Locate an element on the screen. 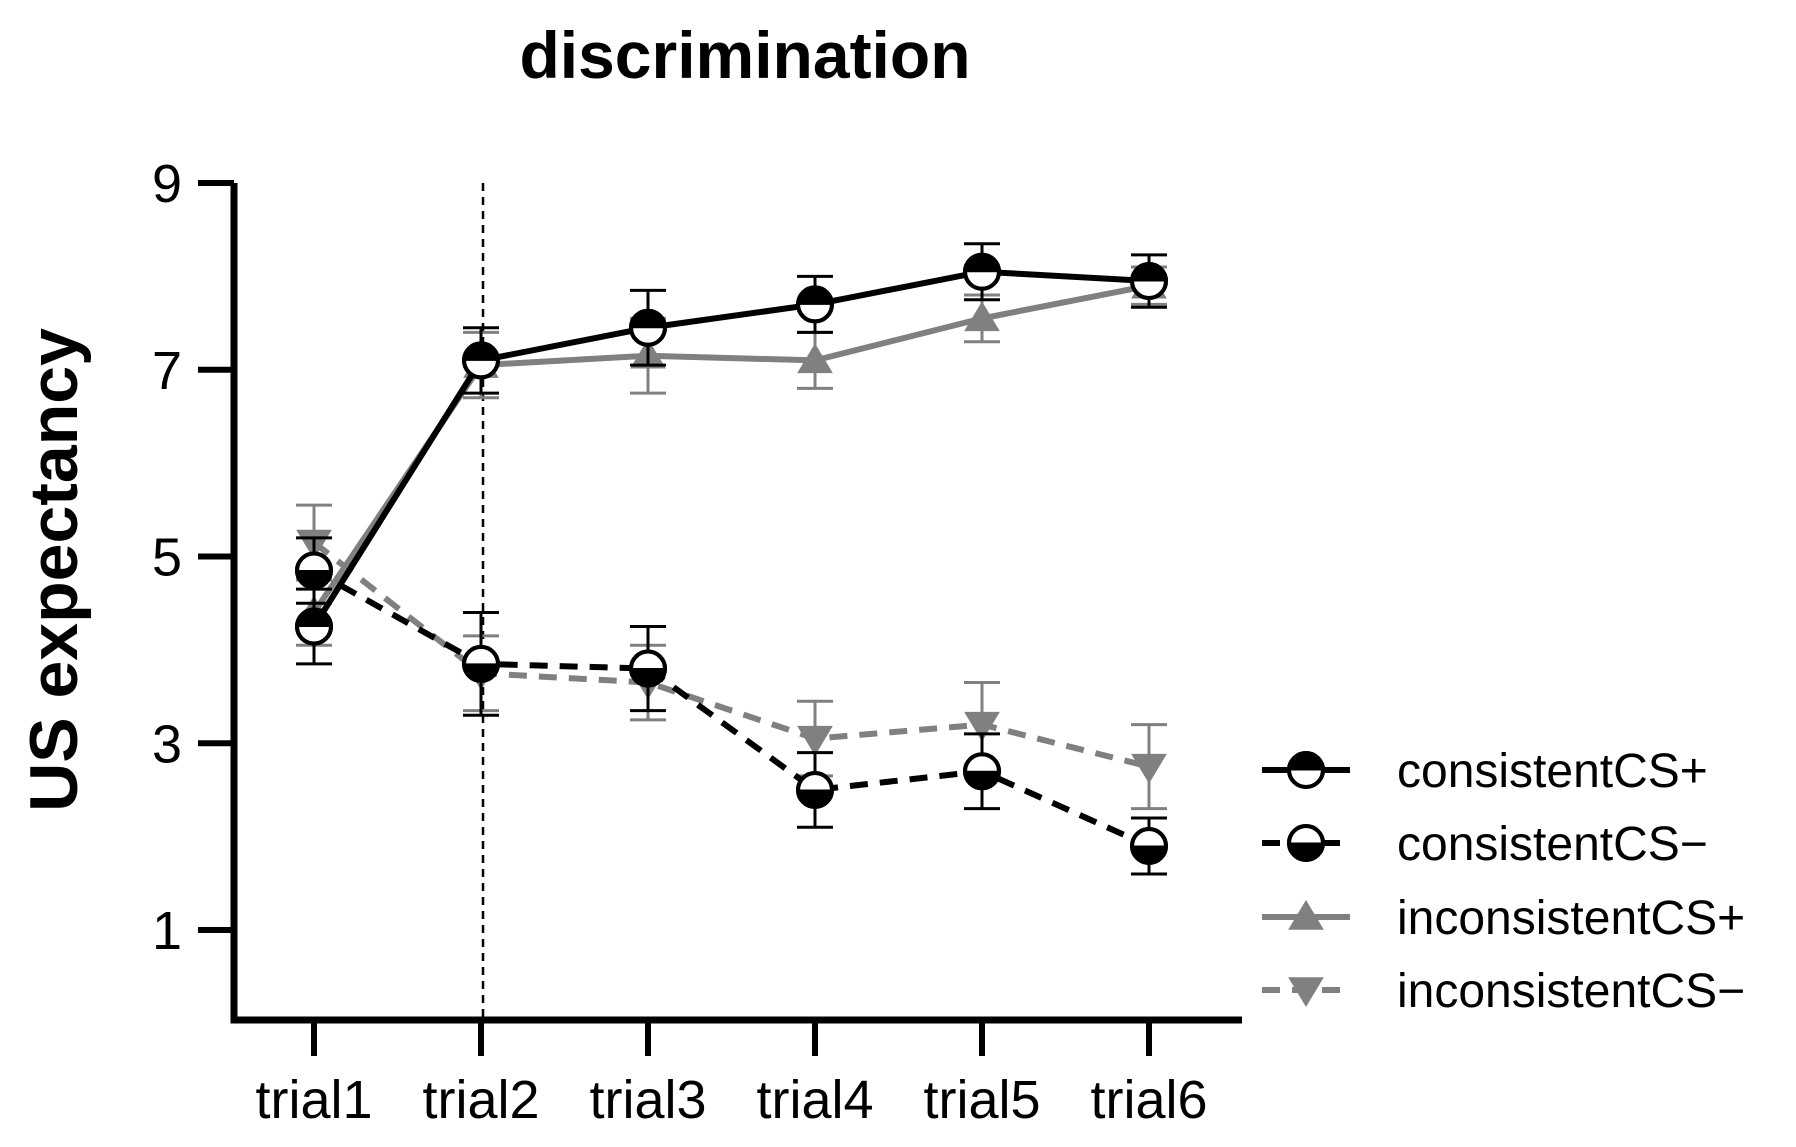  y-tick-label: 7 is located at coordinates (167, 371).